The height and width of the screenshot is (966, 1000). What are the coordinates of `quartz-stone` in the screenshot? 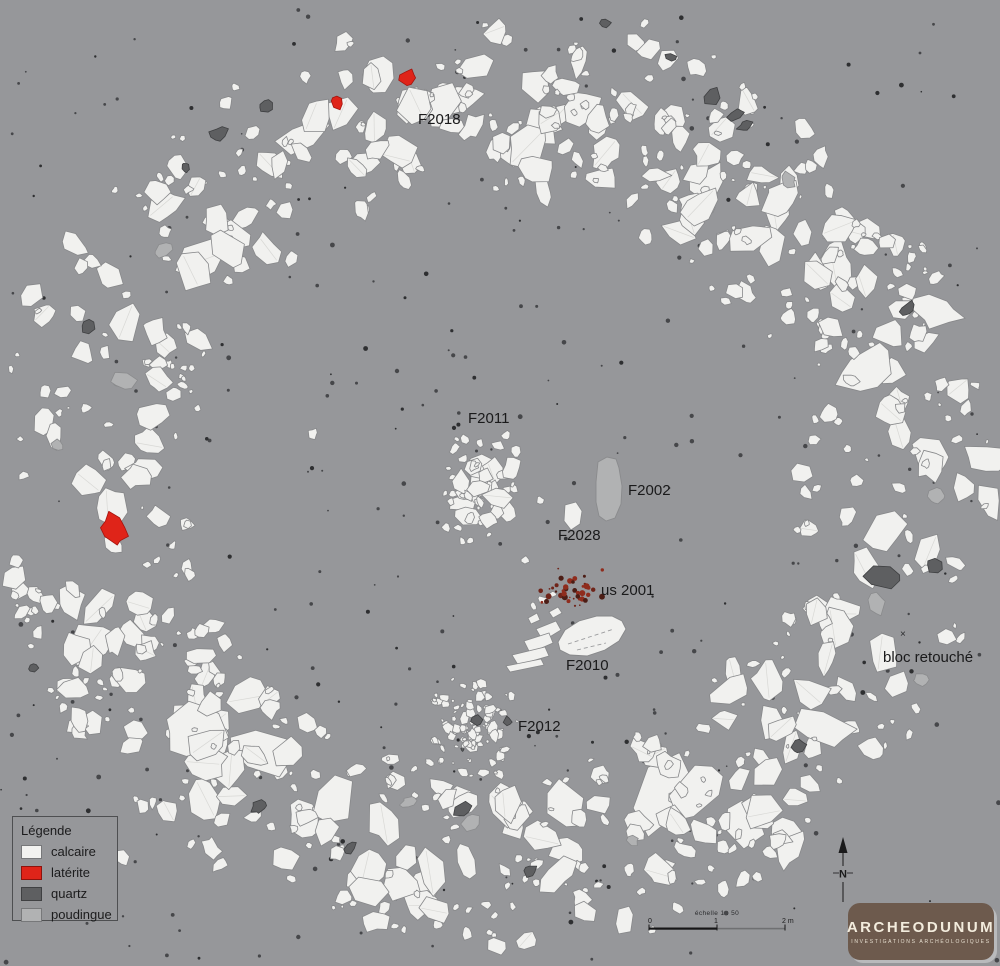 It's located at (605, 23).